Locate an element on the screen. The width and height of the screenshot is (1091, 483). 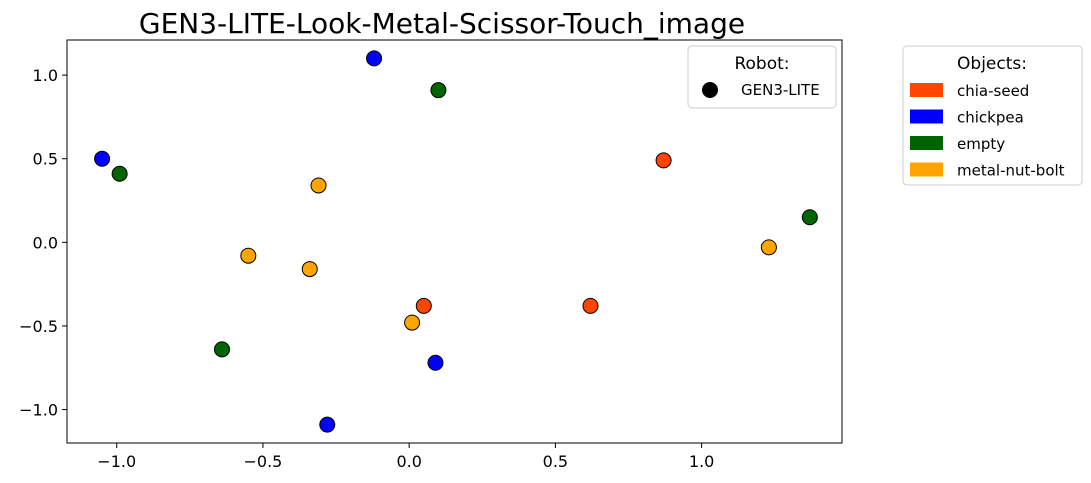
y-tick-label: 0.5 is located at coordinates (45, 159).